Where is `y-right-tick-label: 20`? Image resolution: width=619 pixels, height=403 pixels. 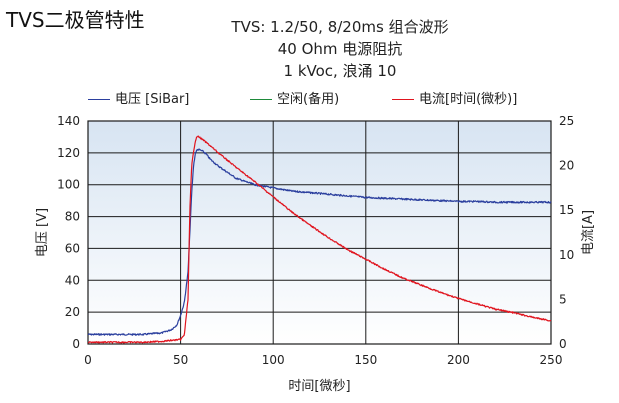
y-right-tick-label: 20 is located at coordinates (566, 166).